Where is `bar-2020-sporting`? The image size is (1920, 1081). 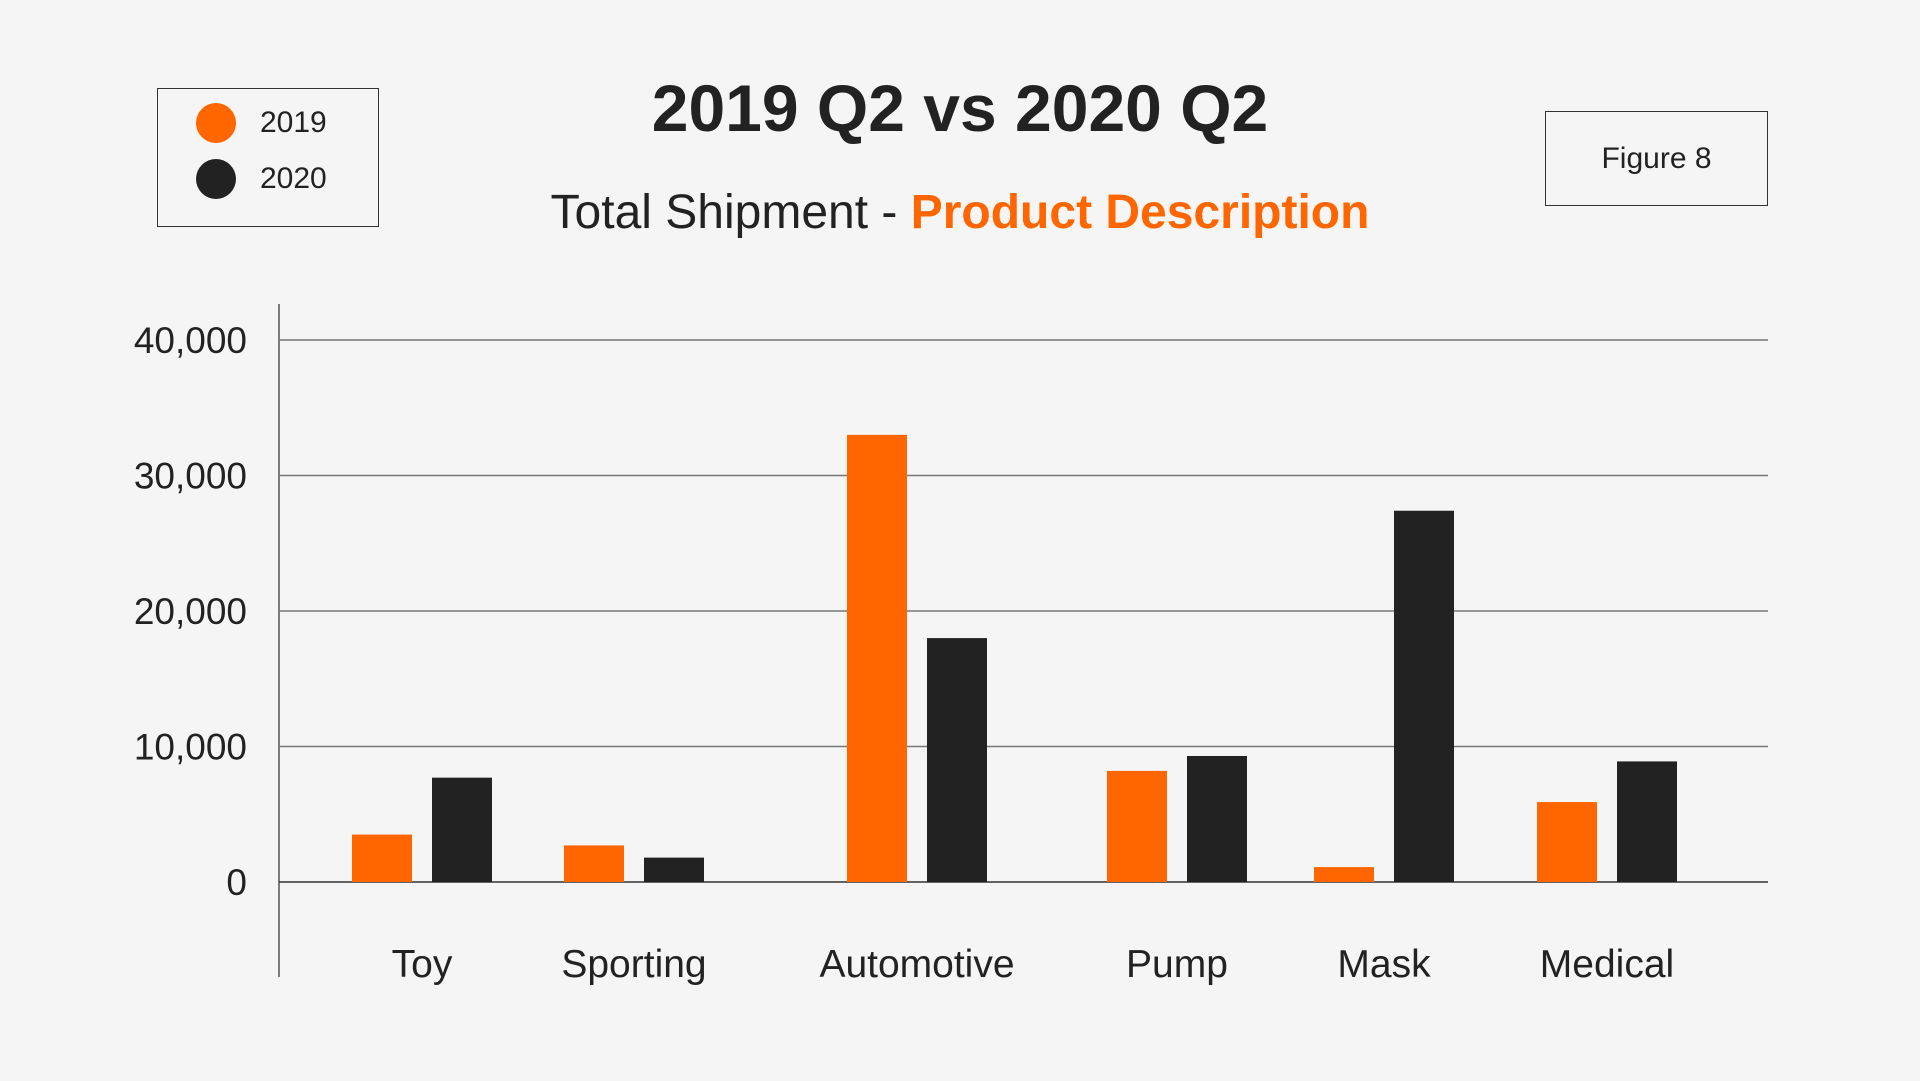 bar-2020-sporting is located at coordinates (674, 869).